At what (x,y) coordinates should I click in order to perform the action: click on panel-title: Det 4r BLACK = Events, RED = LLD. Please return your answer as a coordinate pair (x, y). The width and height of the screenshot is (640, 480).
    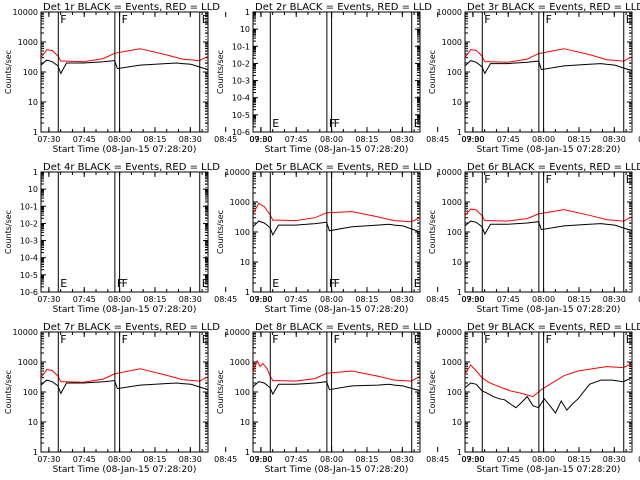
    Looking at the image, I should click on (131, 167).